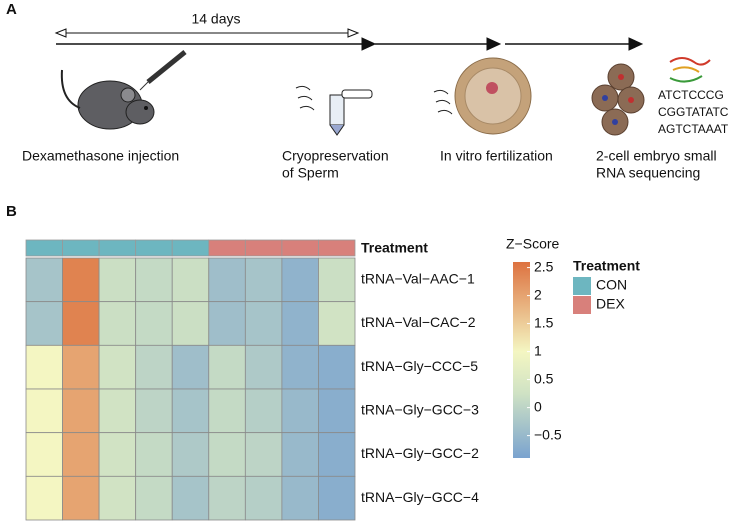  What do you see at coordinates (334, 110) in the screenshot?
I see `sperm-tube-icon` at bounding box center [334, 110].